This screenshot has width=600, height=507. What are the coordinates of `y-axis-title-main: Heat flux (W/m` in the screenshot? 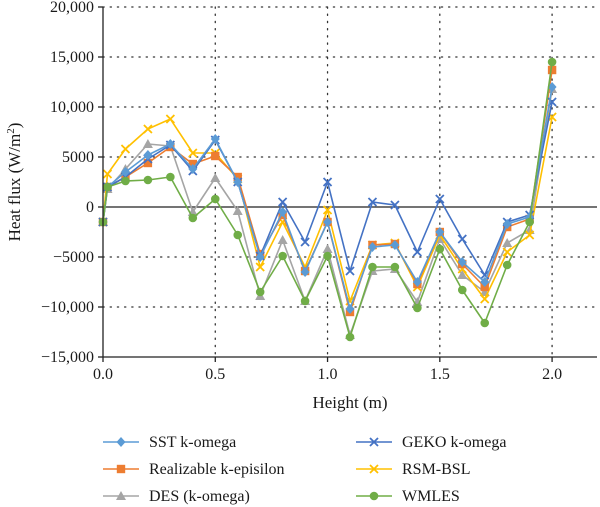 It's located at (14, 188).